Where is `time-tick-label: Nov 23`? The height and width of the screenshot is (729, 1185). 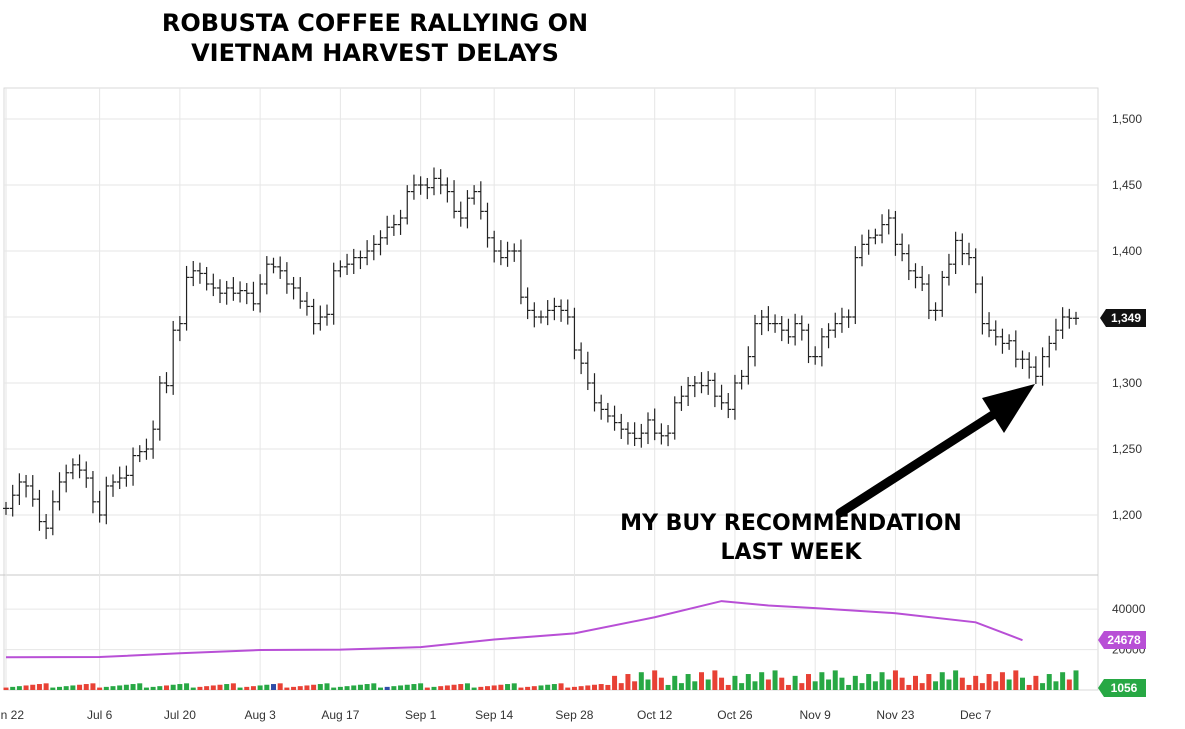
time-tick-label: Nov 23 is located at coordinates (895, 715).